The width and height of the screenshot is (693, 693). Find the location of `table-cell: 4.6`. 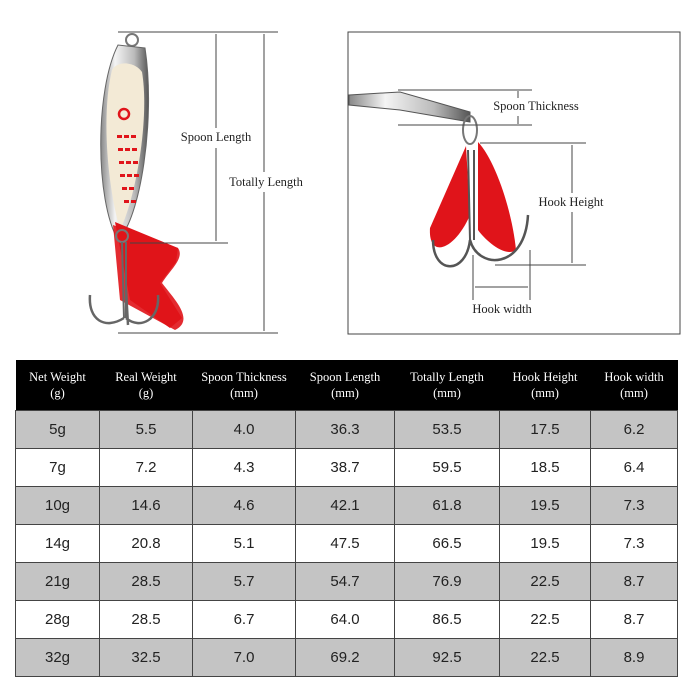

table-cell: 4.6 is located at coordinates (244, 505).